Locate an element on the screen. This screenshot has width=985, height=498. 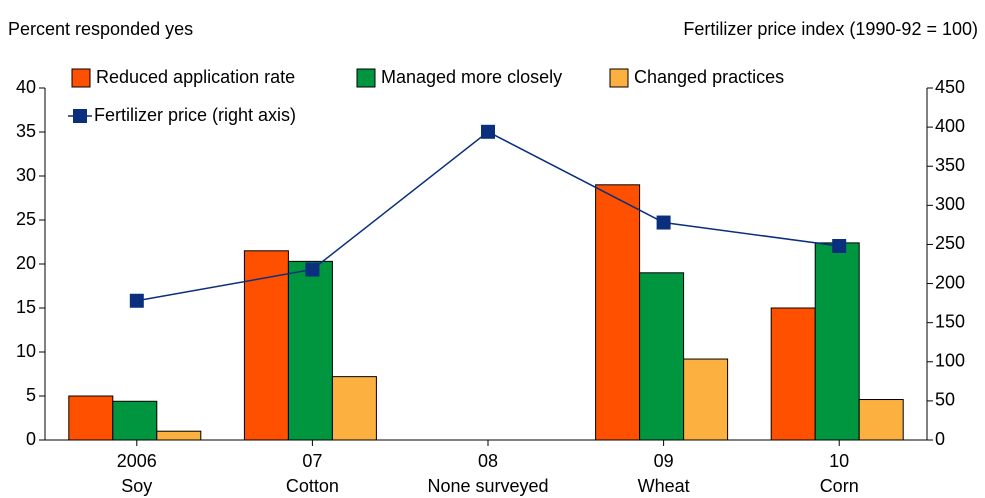
y-tick-label: 35 is located at coordinates (26, 131).